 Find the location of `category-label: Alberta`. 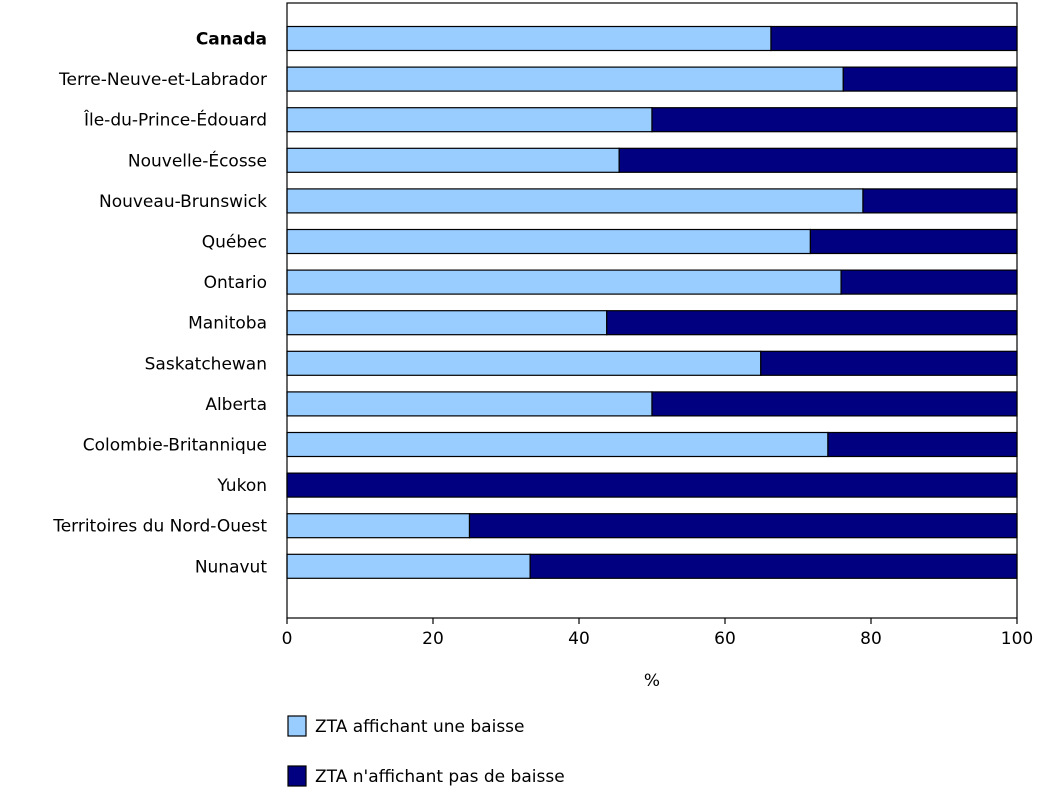

category-label: Alberta is located at coordinates (236, 405).